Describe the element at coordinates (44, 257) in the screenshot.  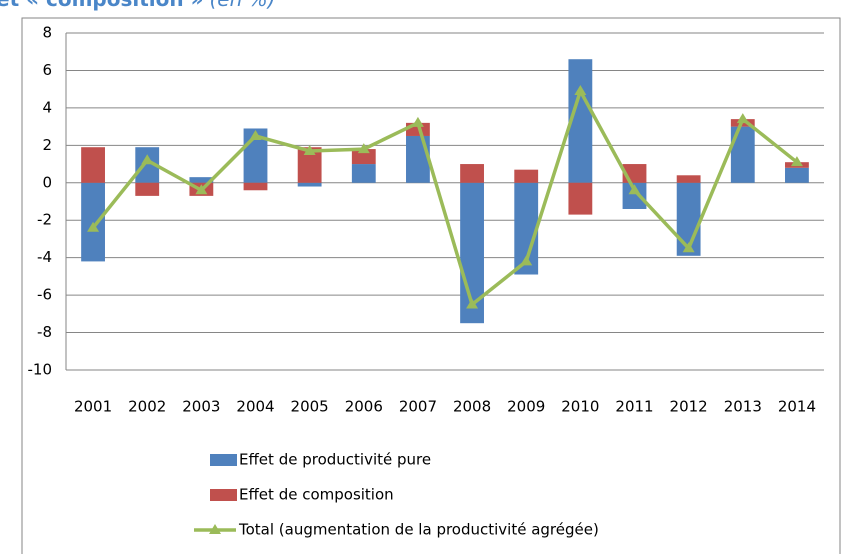
I see `y-tick-label: -4` at that location.